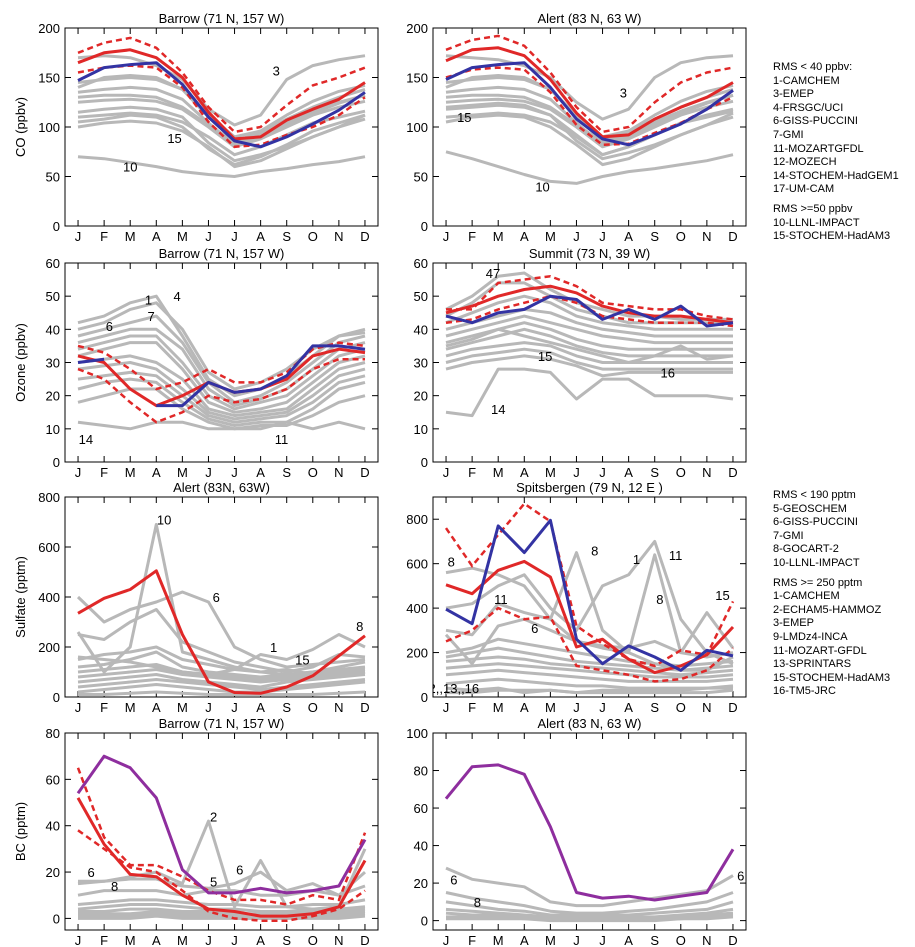 The image size is (915, 947). What do you see at coordinates (550, 707) in the screenshot?
I see `sulfate-spitsbergen-xtick-label-4: M` at bounding box center [550, 707].